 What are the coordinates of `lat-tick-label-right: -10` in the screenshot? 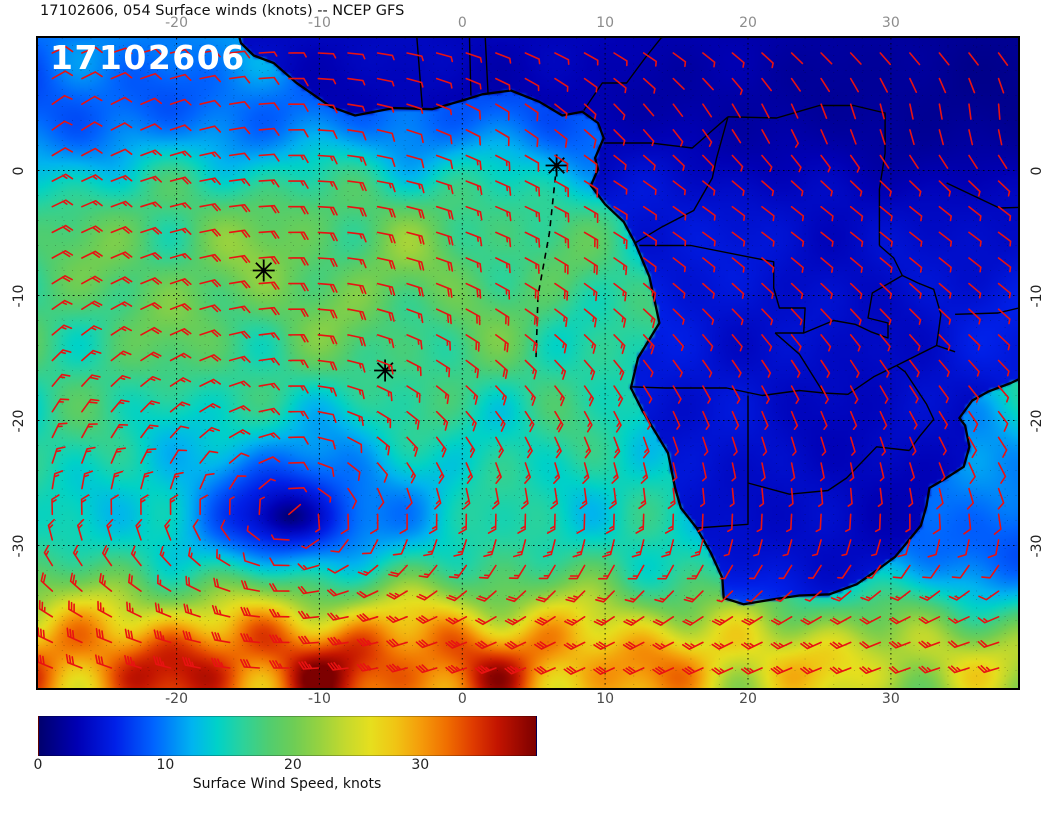 It's located at (1037, 295).